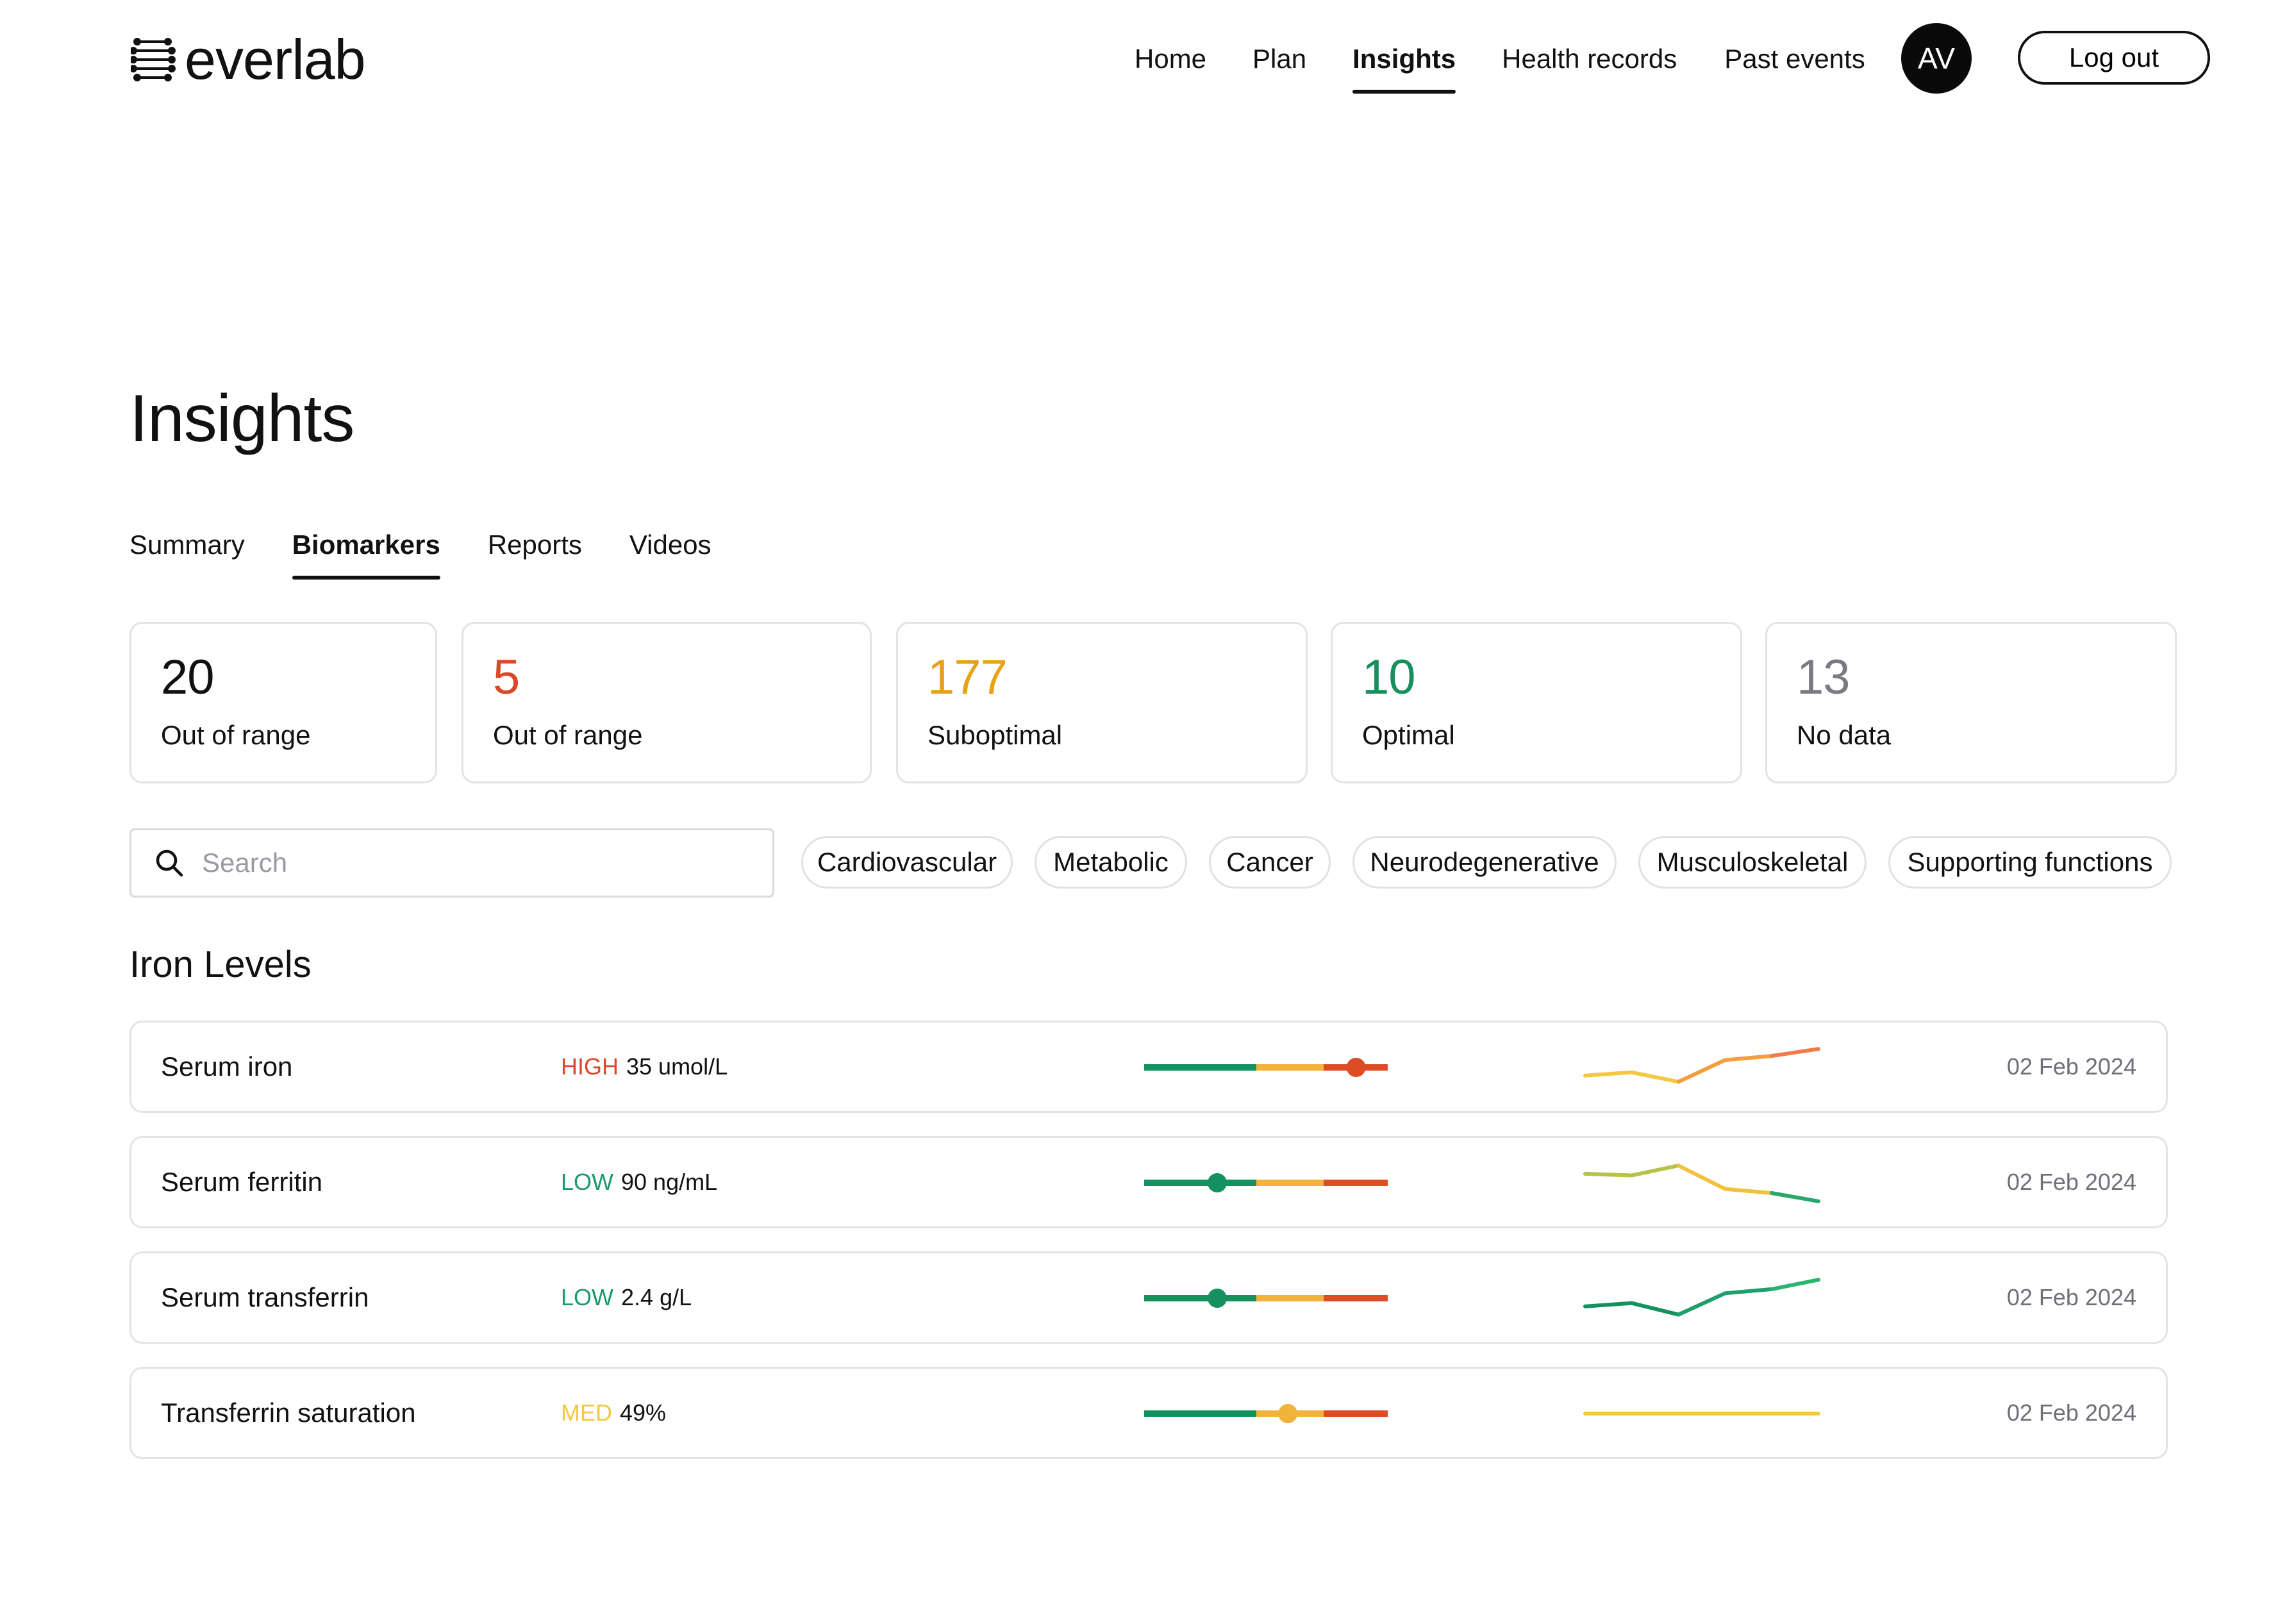 The width and height of the screenshot is (2296, 1604). What do you see at coordinates (1389, 677) in the screenshot?
I see `stat-value: 10` at bounding box center [1389, 677].